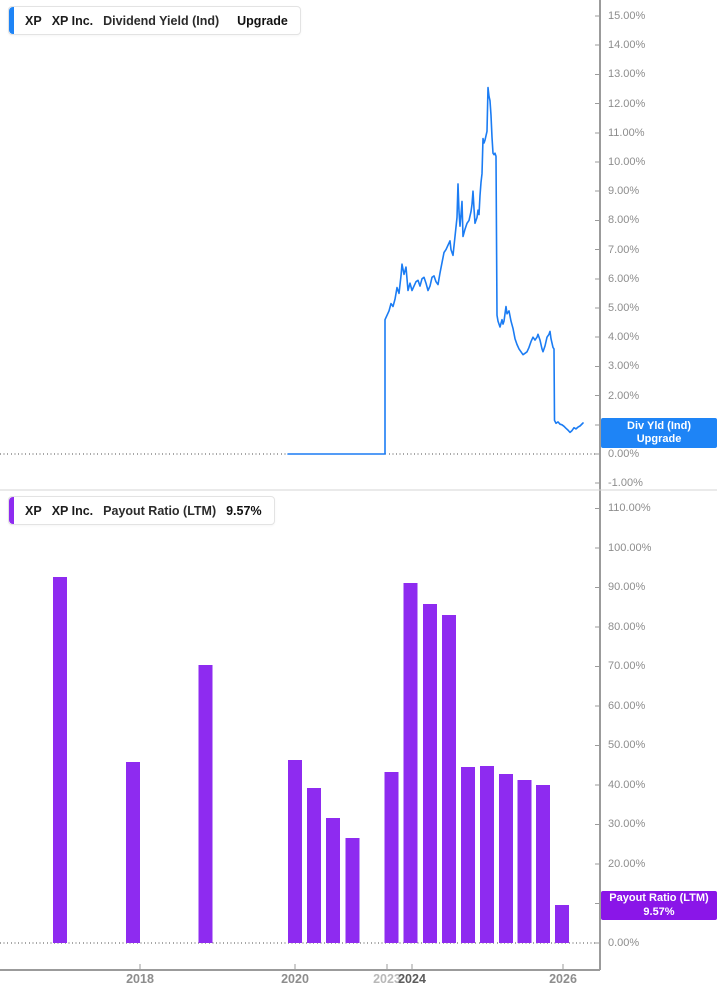 Image resolution: width=717 pixels, height=1005 pixels. What do you see at coordinates (624, 191) in the screenshot?
I see `y-tick-label: 9.00%` at bounding box center [624, 191].